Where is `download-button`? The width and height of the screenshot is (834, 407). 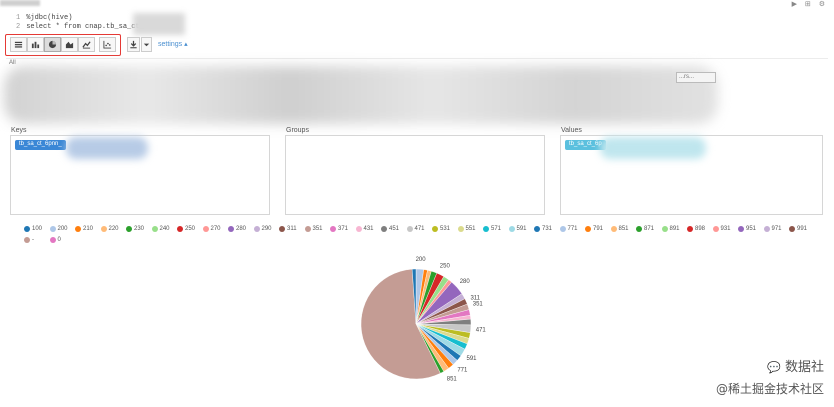
download-button is located at coordinates (133, 44).